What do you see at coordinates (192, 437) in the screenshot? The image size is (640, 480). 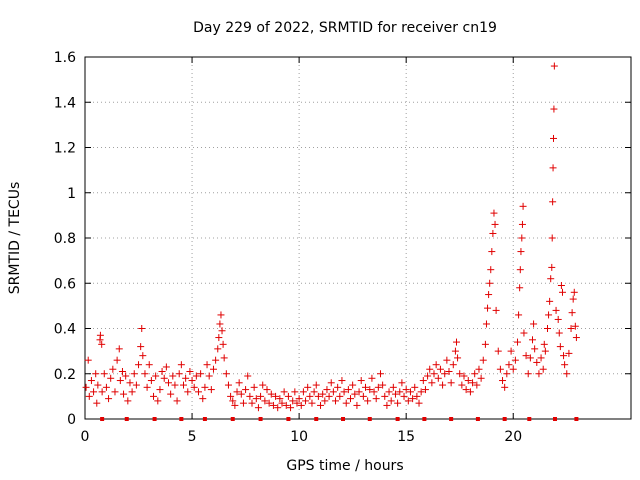 I see `x-tick-label: 5` at bounding box center [192, 437].